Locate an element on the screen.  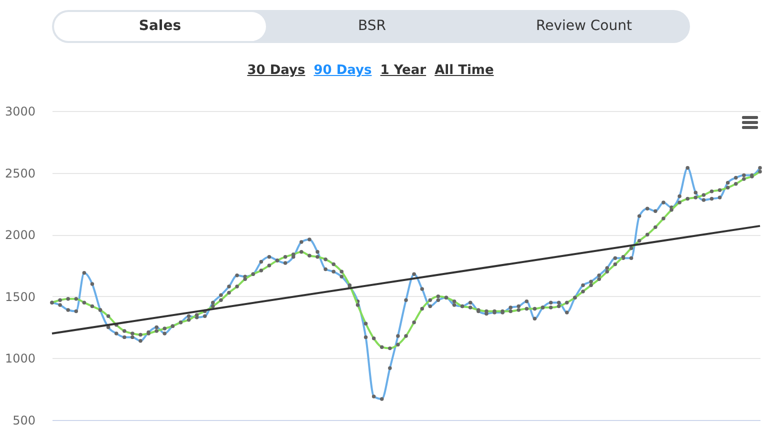
y-tick-label: 2500 is located at coordinates (20, 173).